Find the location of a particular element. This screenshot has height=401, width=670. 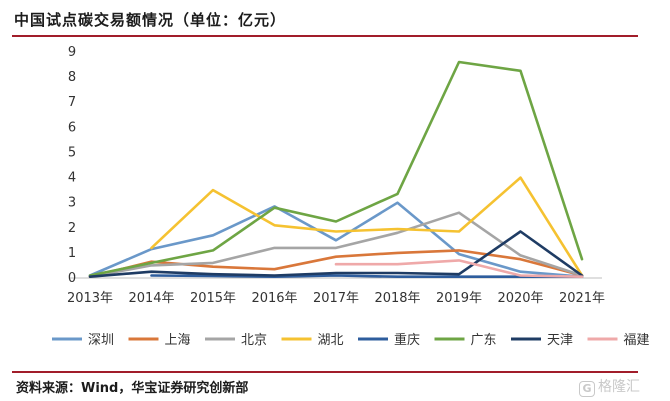

y-tick-label: 4 is located at coordinates (72, 178).